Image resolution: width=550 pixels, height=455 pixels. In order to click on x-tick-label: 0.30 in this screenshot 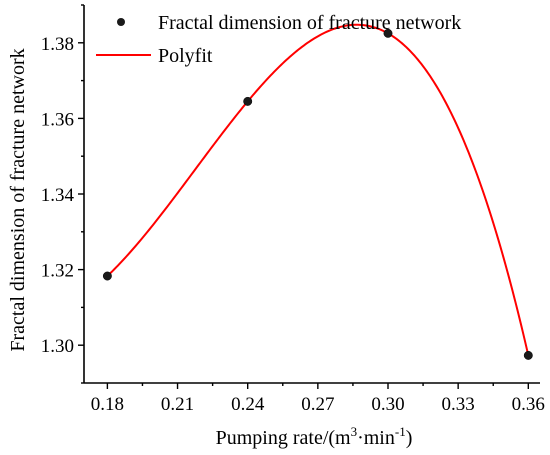, I will do `click(387, 404)`.